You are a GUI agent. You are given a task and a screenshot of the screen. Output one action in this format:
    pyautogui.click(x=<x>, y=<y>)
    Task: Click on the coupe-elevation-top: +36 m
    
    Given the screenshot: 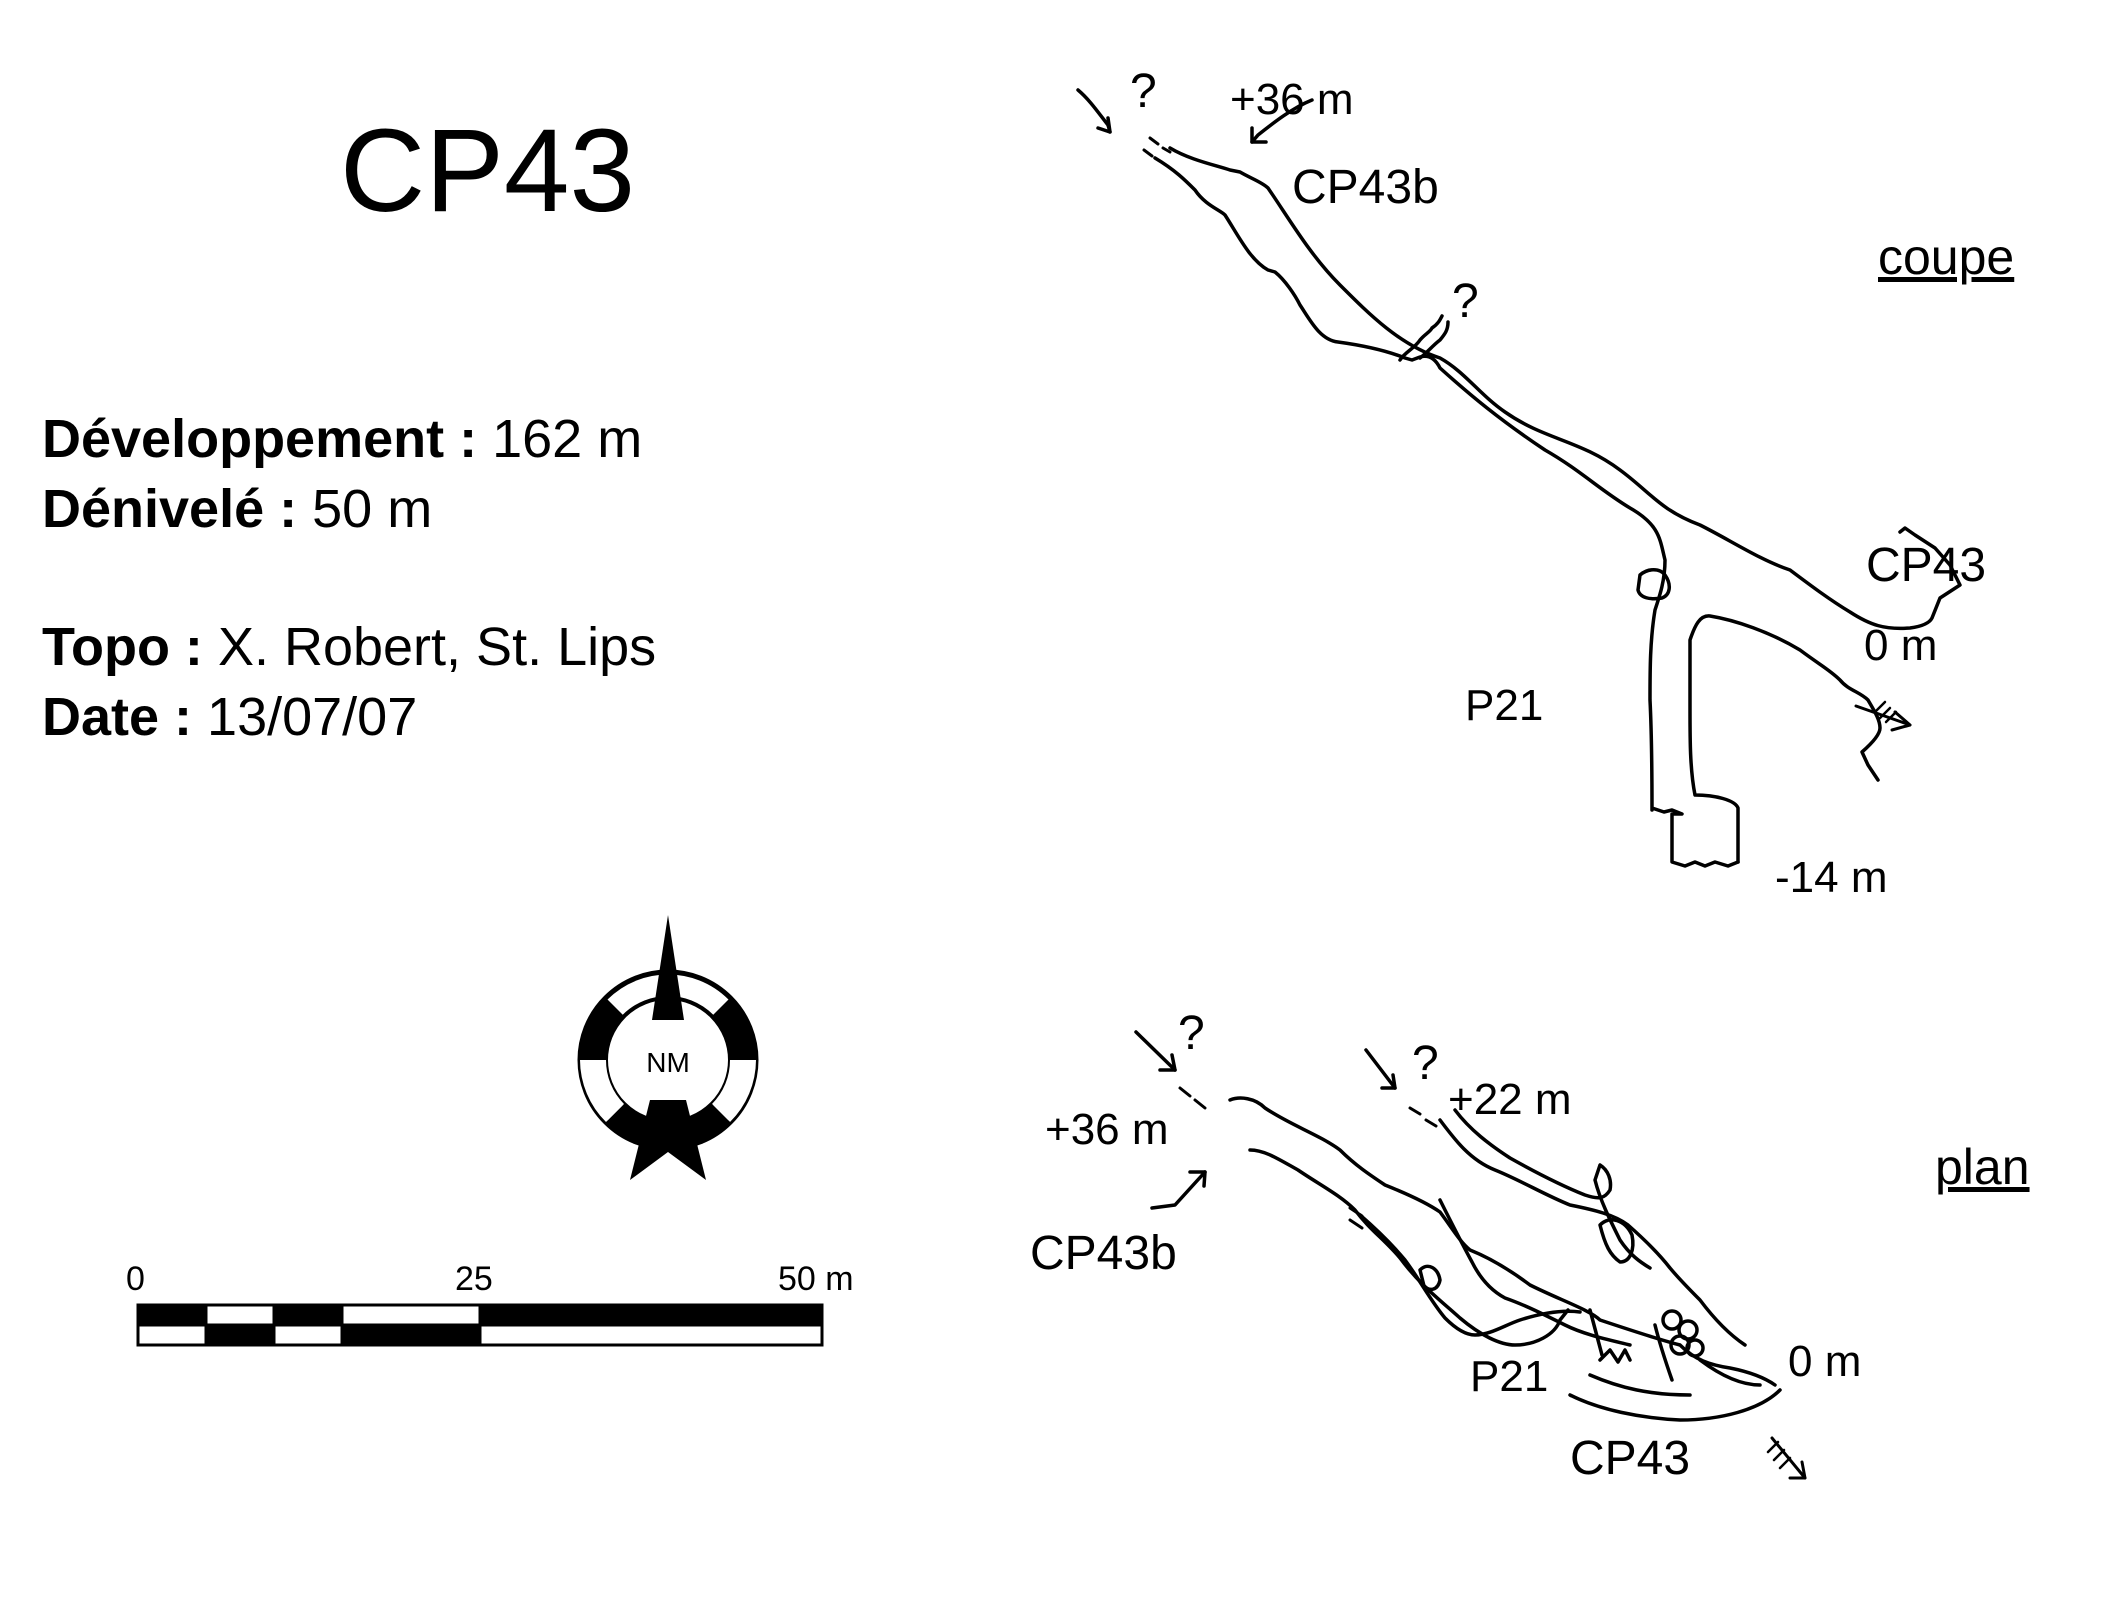 What is the action you would take?
    pyautogui.click(x=1292, y=99)
    